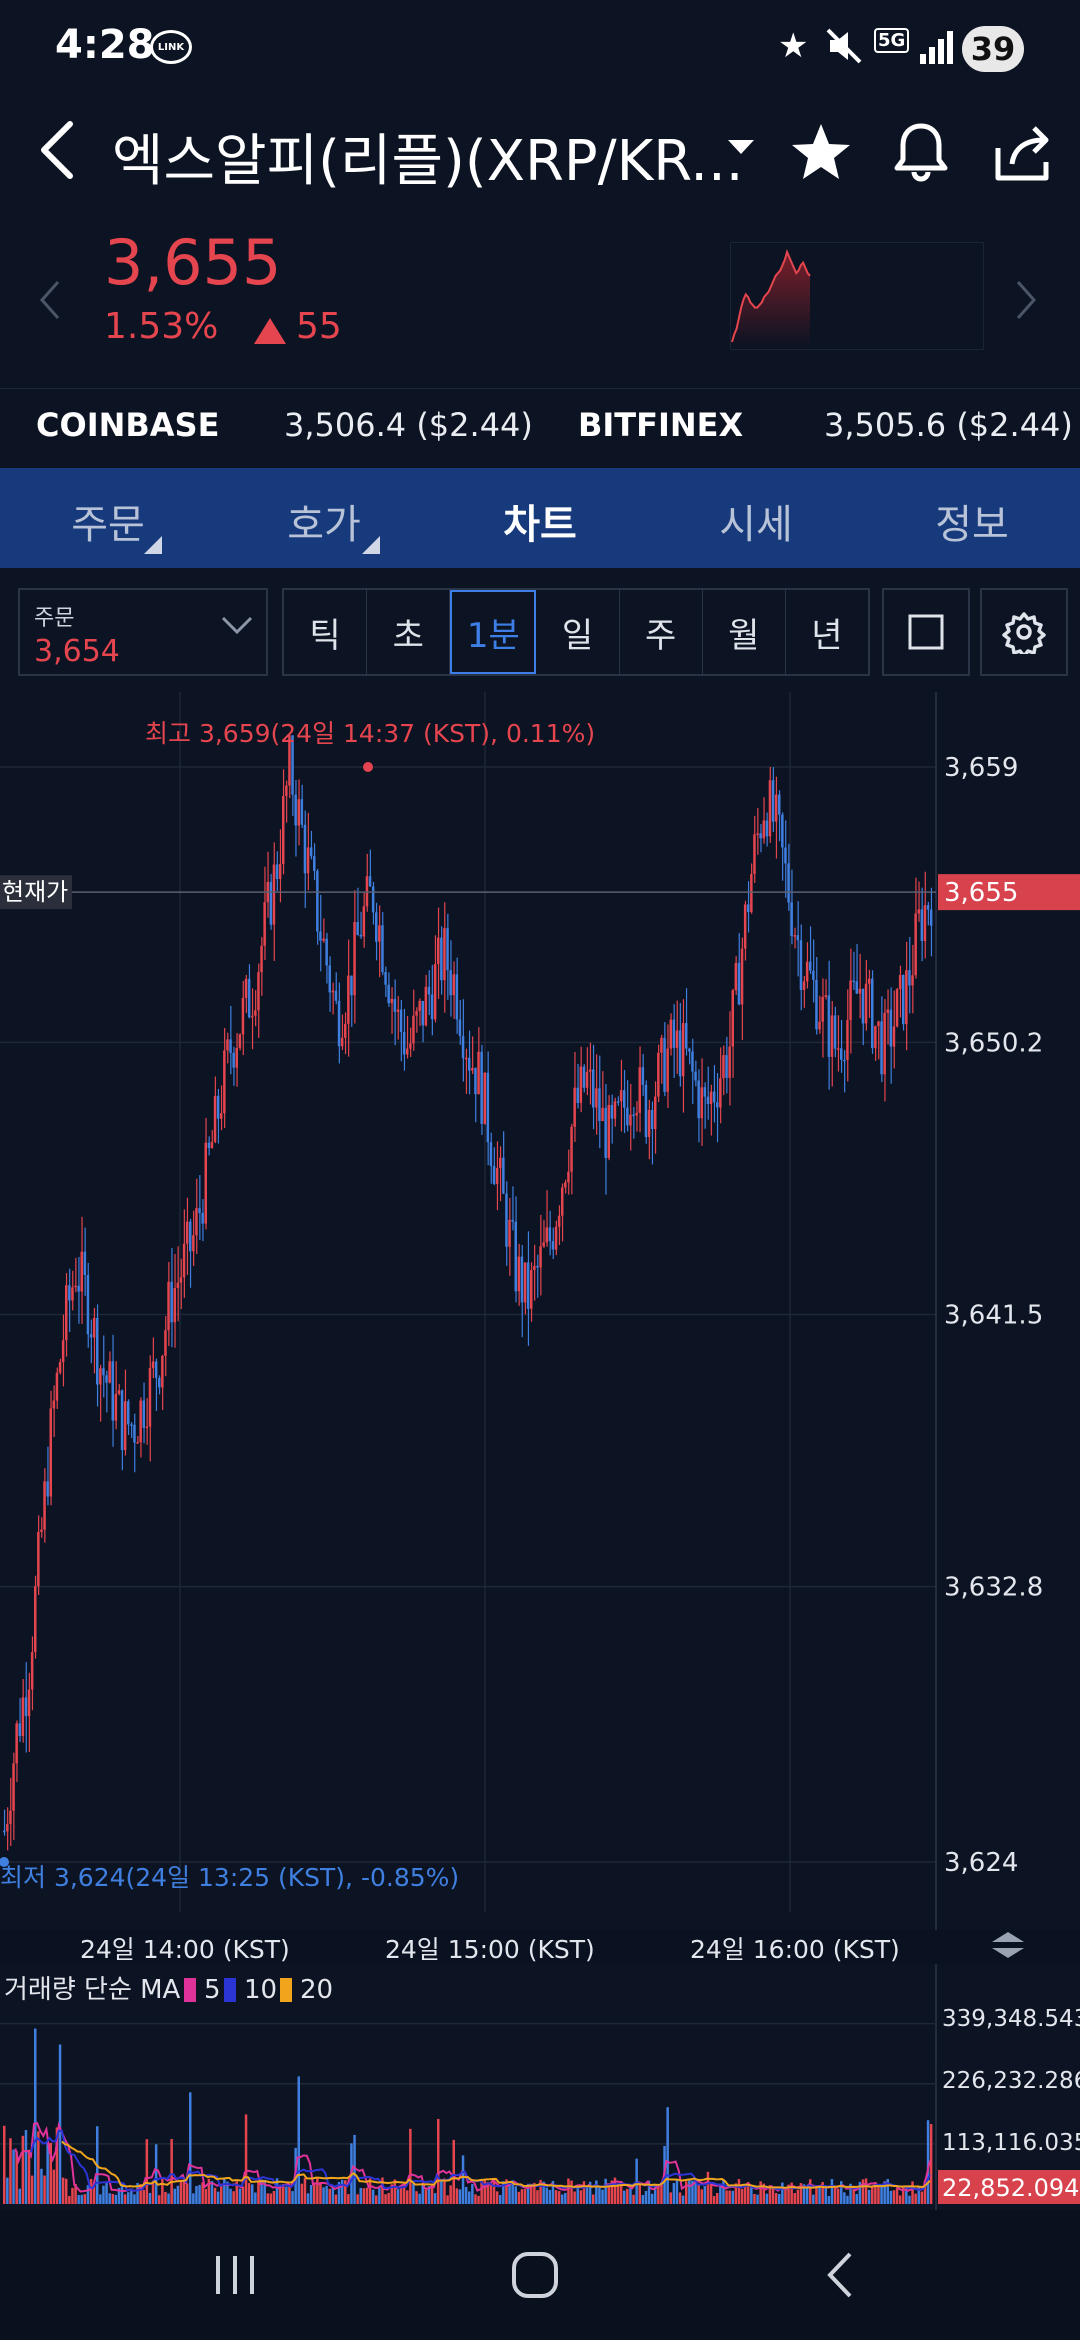 This screenshot has width=1080, height=2340. Describe the element at coordinates (926, 632) in the screenshot. I see `fullscreen-toggle-button` at that location.